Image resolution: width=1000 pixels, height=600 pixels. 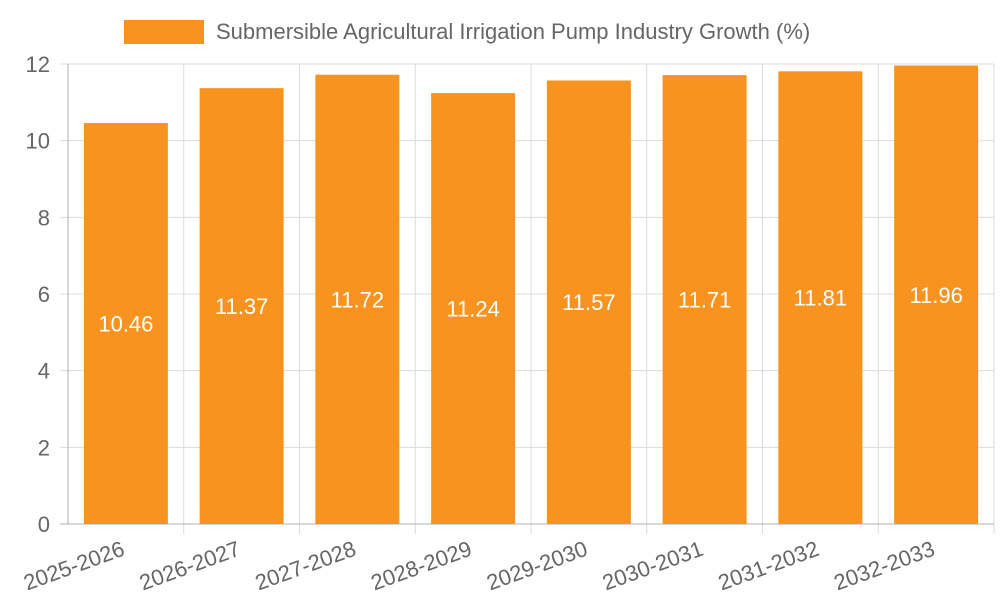 What do you see at coordinates (44, 371) in the screenshot?
I see `y-tick-label: 4` at bounding box center [44, 371].